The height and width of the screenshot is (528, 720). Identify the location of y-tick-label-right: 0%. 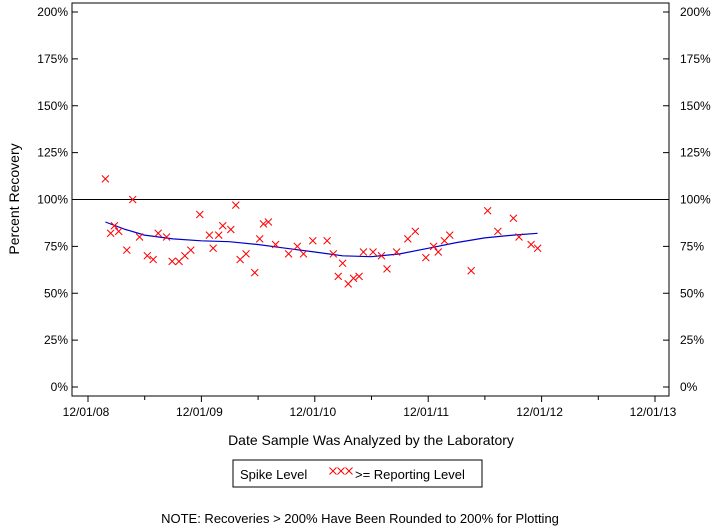
(689, 387).